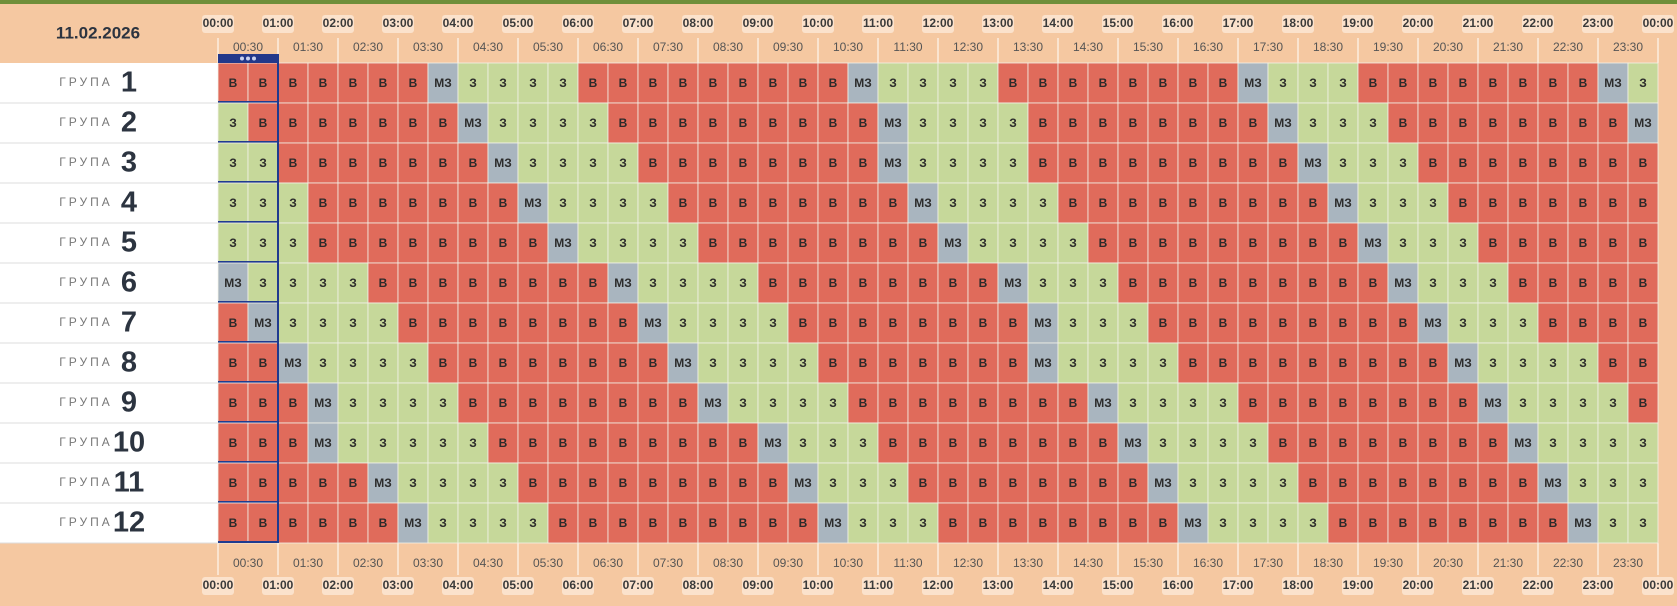 The height and width of the screenshot is (606, 1677). Describe the element at coordinates (1178, 585) in the screenshot. I see `hour-label: 16:00` at that location.